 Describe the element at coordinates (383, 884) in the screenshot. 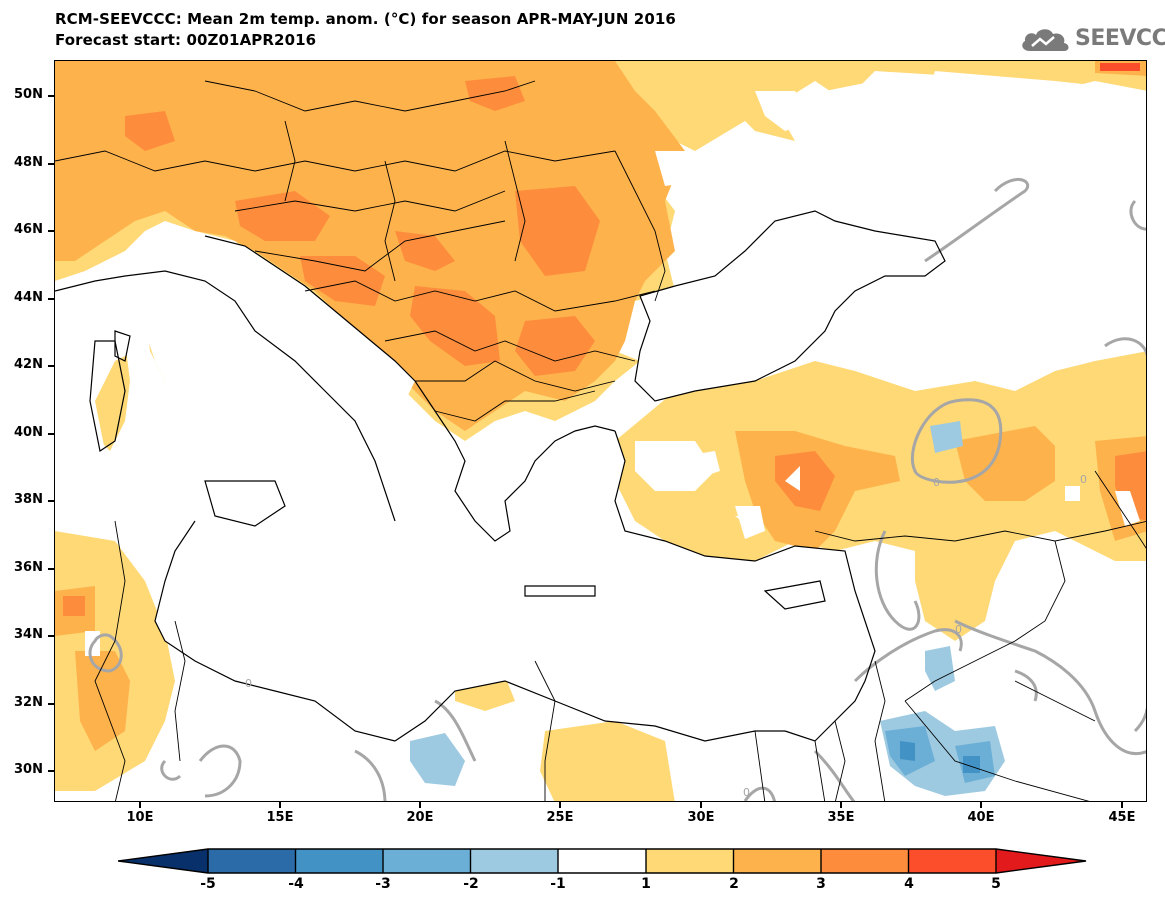

I see `colorbar-label: -3` at that location.